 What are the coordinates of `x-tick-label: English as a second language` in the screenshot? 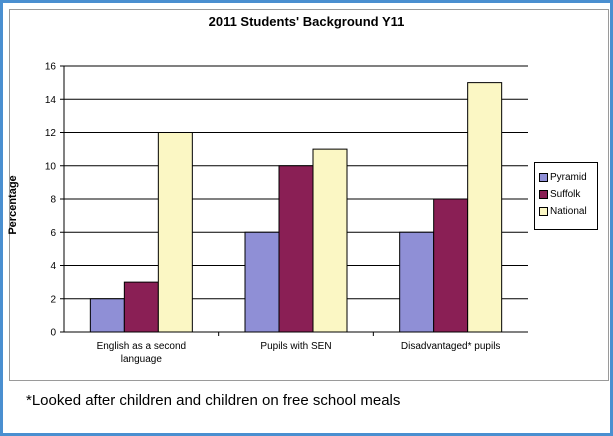 It's located at (142, 353).